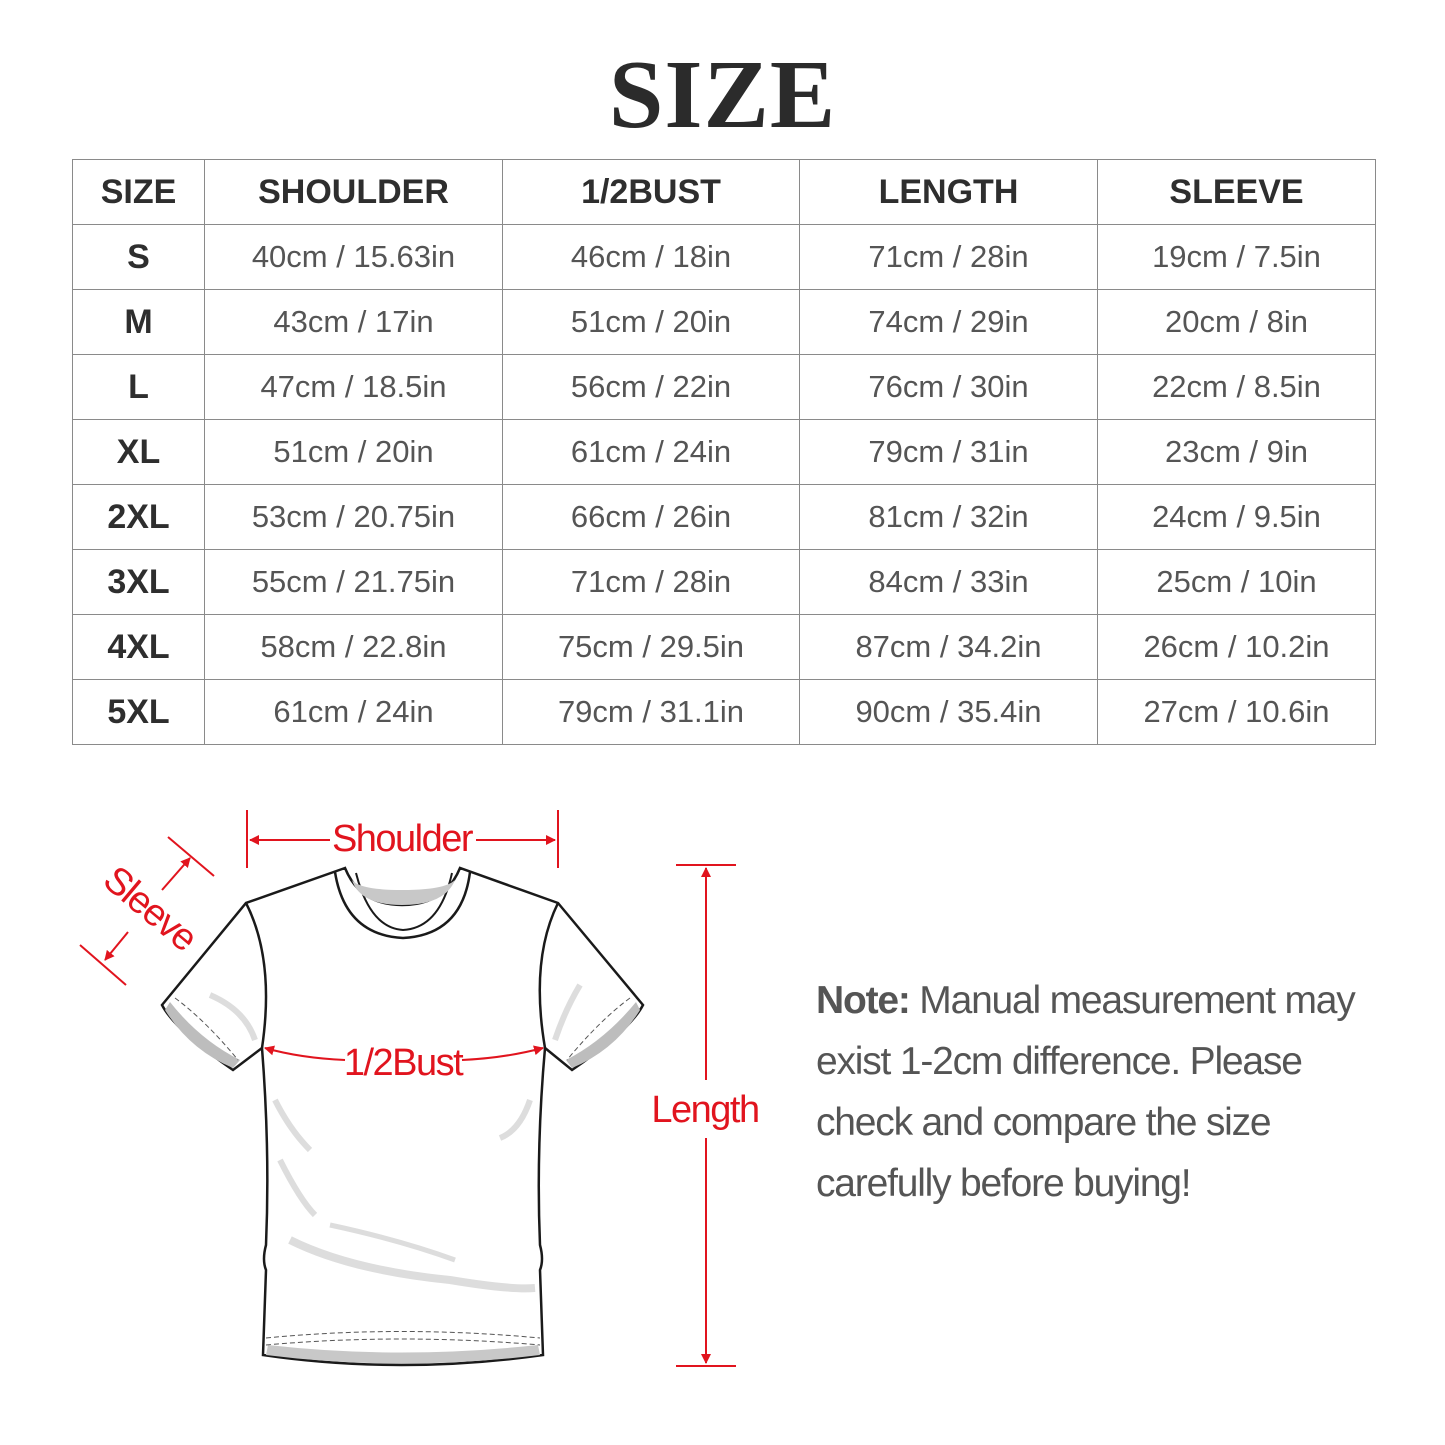 This screenshot has height=1445, width=1445. I want to click on cell-sleeve: 26cm / 10.2in, so click(1236, 647).